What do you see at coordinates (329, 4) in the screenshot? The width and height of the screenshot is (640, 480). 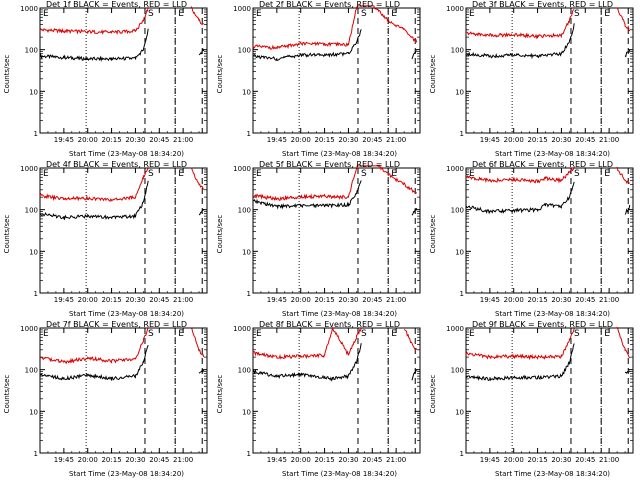 I see `chart-title: Det 2f BLACK = Events, RED = LLD` at bounding box center [329, 4].